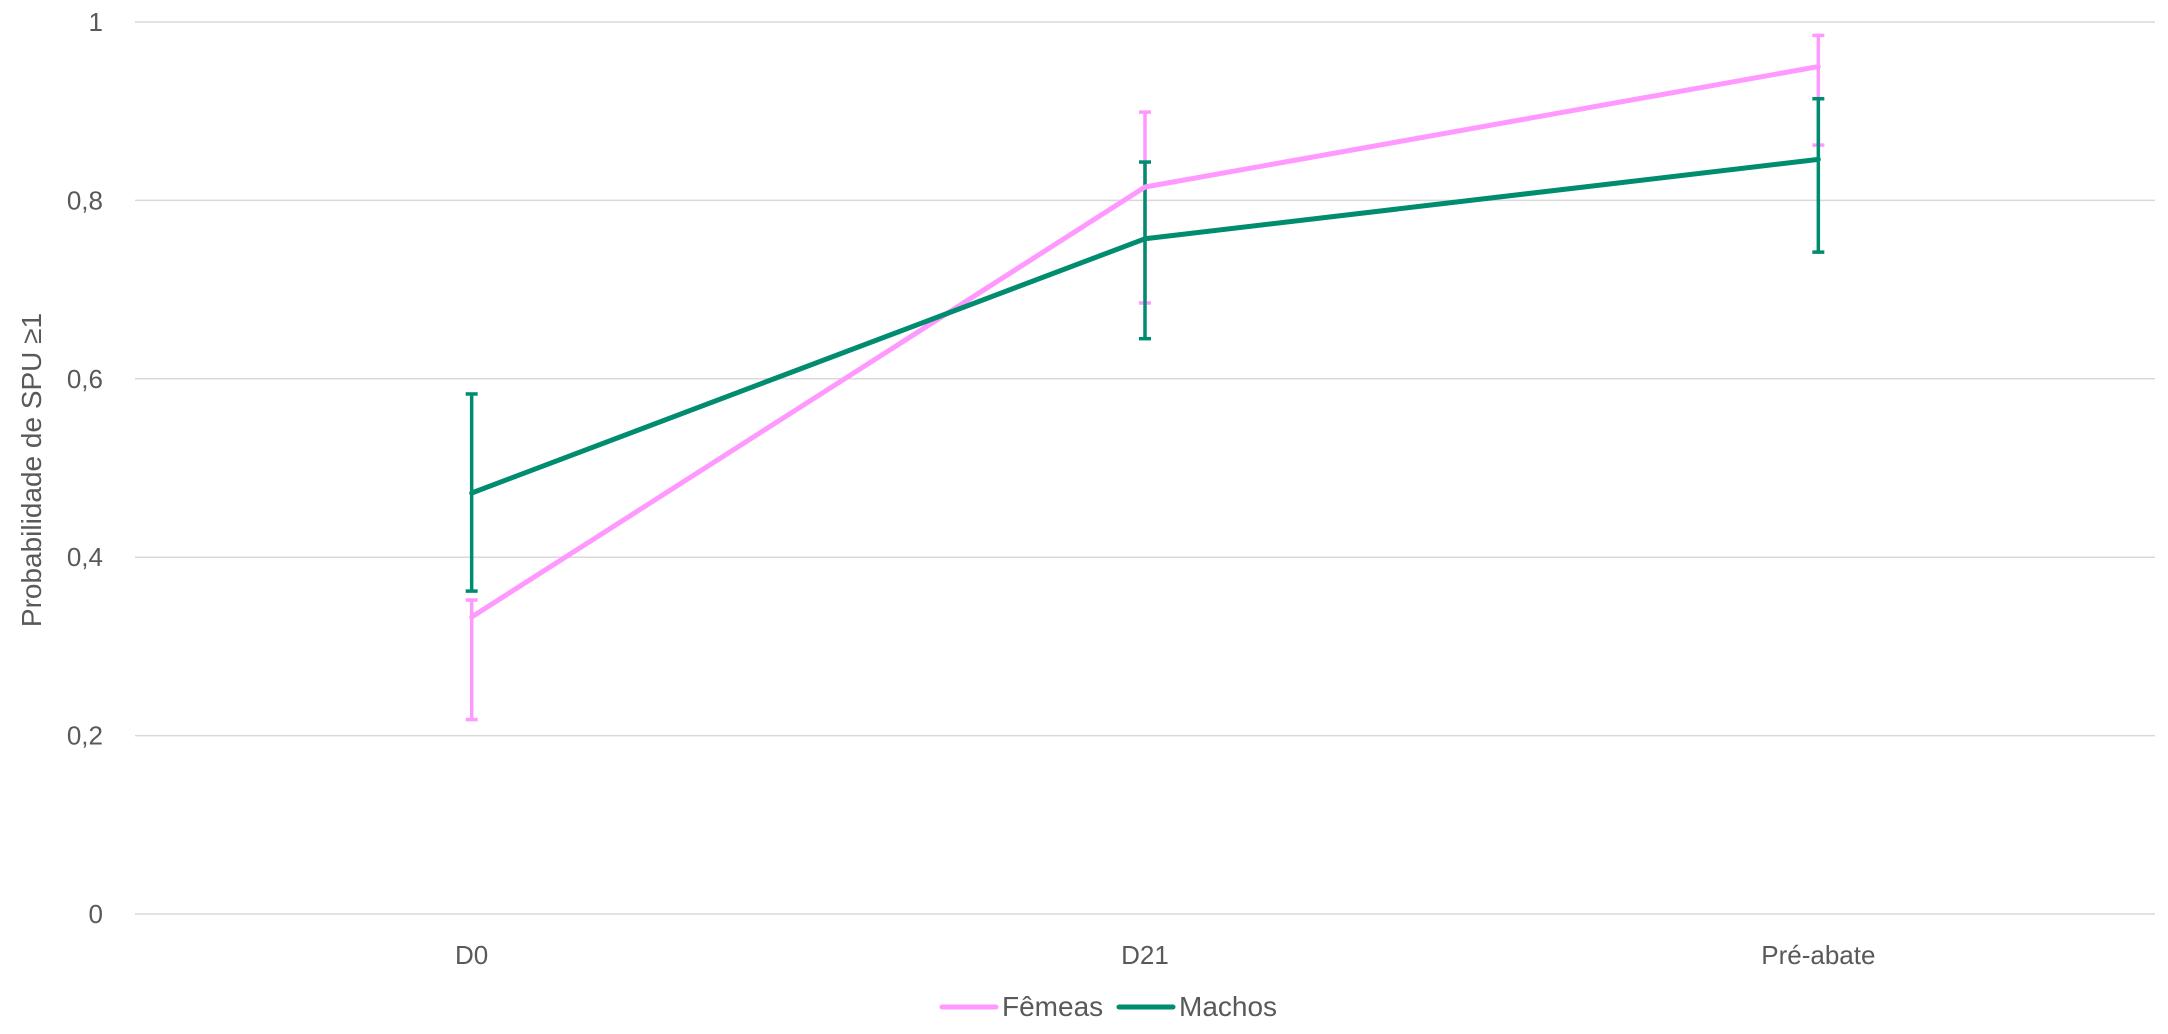 The image size is (2168, 1034). Describe the element at coordinates (85, 736) in the screenshot. I see `y-tick-label: 0,2` at that location.